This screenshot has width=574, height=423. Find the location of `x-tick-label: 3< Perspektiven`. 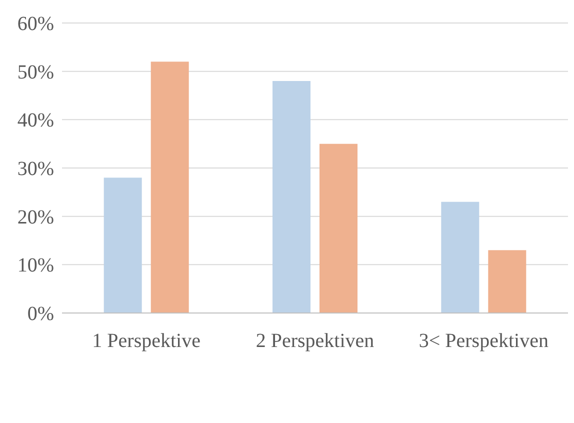

x-tick-label: 3< Perspektiven is located at coordinates (483, 341).